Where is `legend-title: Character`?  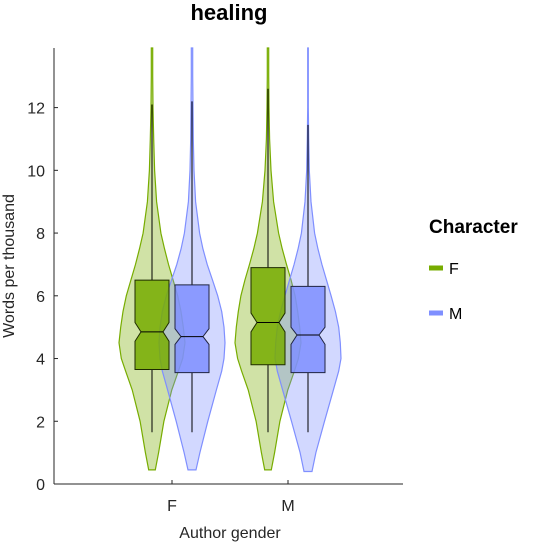 legend-title: Character is located at coordinates (473, 227).